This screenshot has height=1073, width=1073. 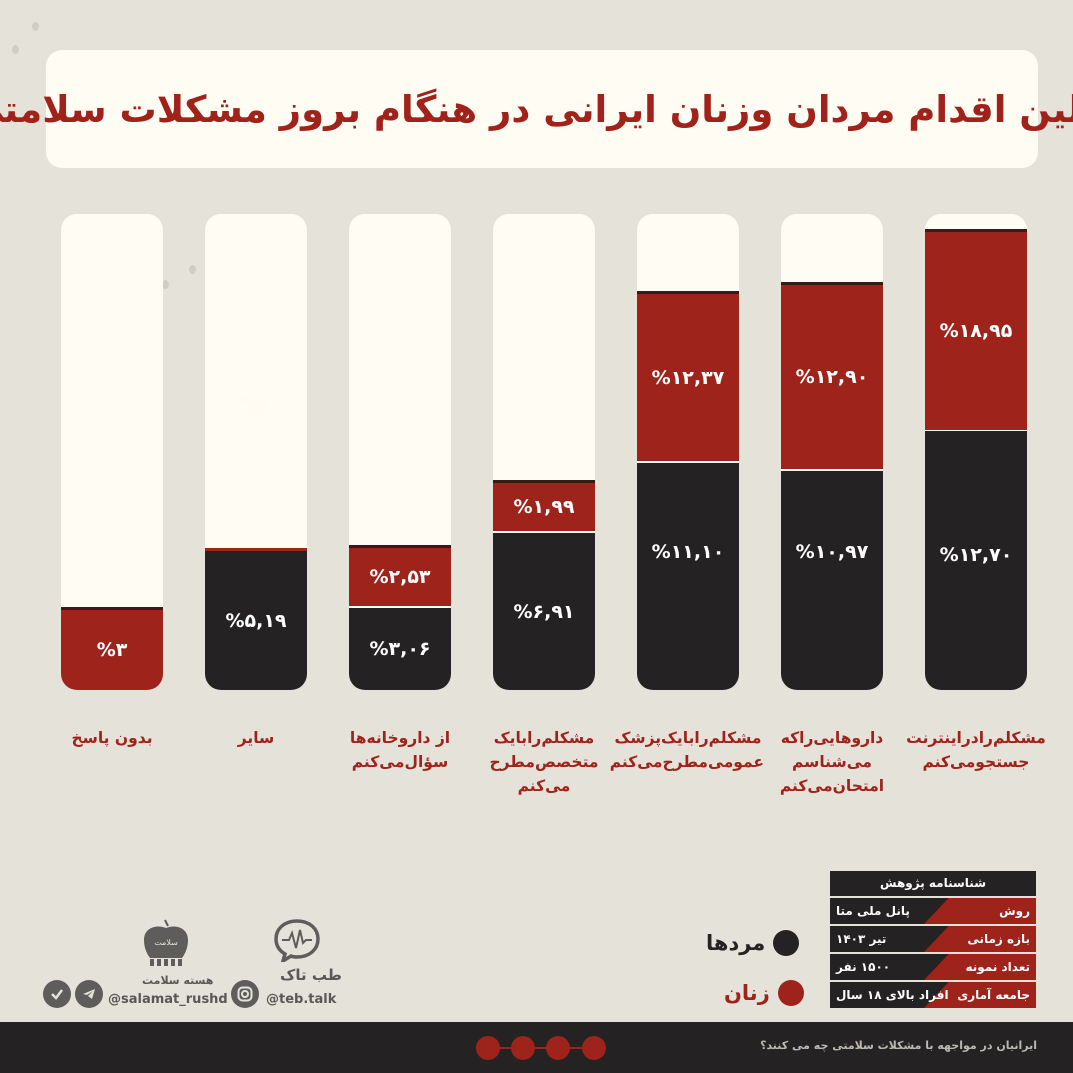 What do you see at coordinates (976, 555) in the screenshot?
I see `men-value: %۱۲,۷۰` at bounding box center [976, 555].